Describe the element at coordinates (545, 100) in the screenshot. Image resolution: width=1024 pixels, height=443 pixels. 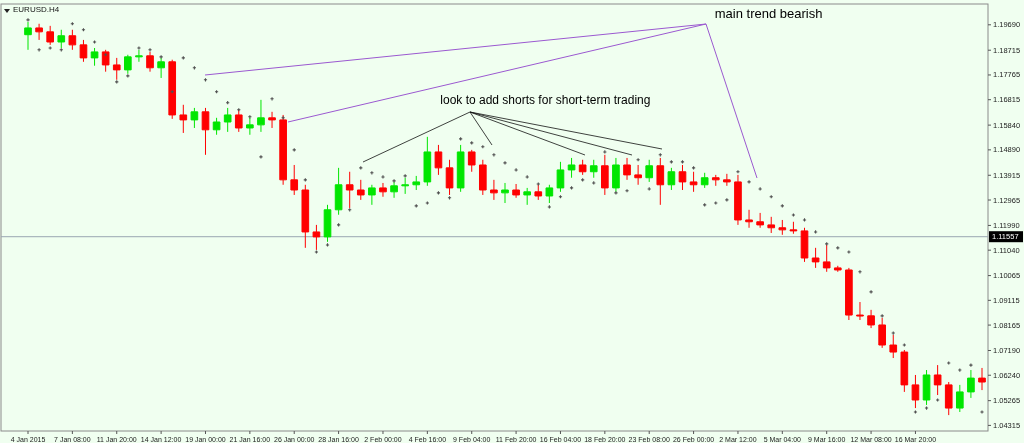
I see `annotation: look to add shorts for short-term trading` at that location.